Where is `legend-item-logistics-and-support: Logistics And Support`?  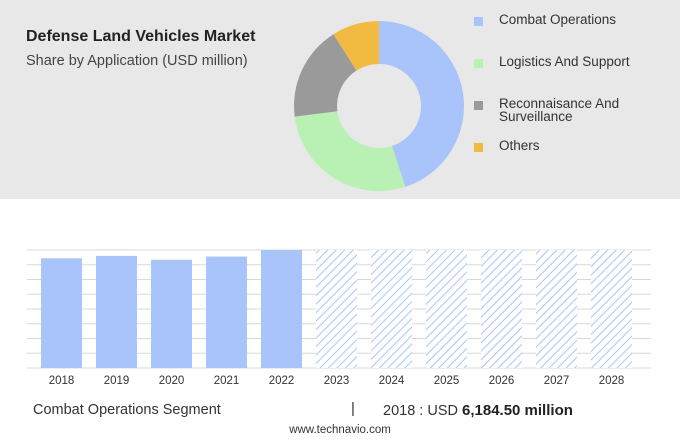 legend-item-logistics-and-support: Logistics And Support is located at coordinates (561, 61).